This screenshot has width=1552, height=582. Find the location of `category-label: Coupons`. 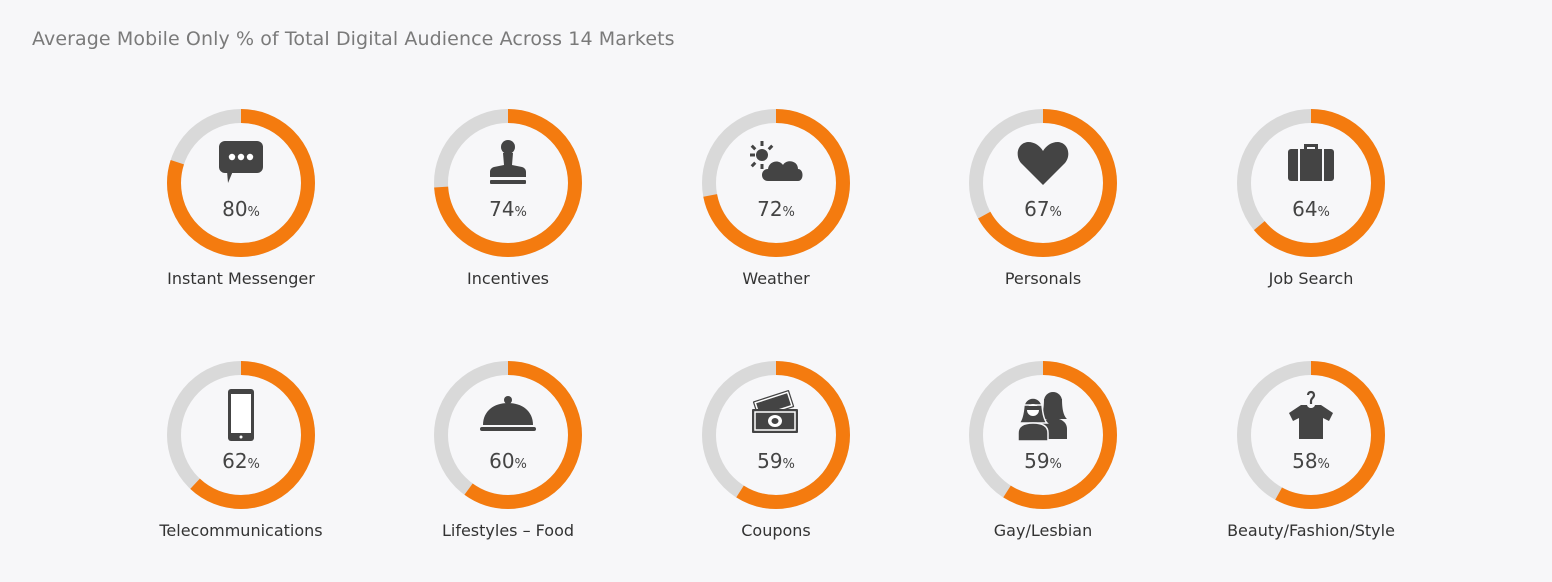

category-label: Coupons is located at coordinates (776, 530).